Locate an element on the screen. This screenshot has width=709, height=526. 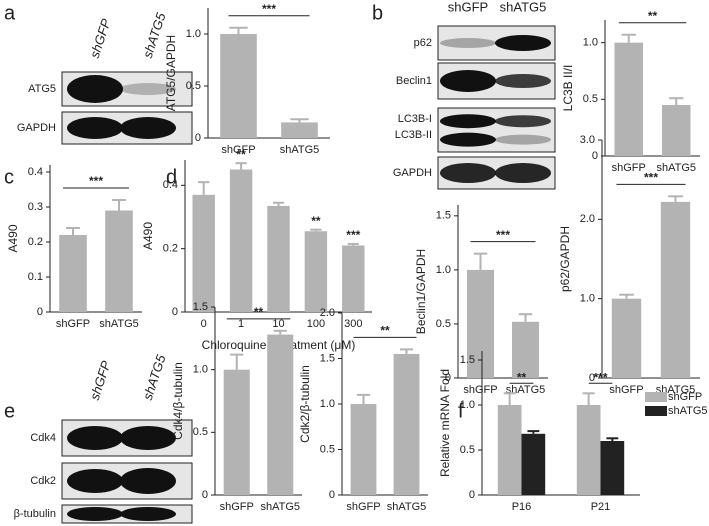
row-label: LC3B-I is located at coordinates (415, 119).